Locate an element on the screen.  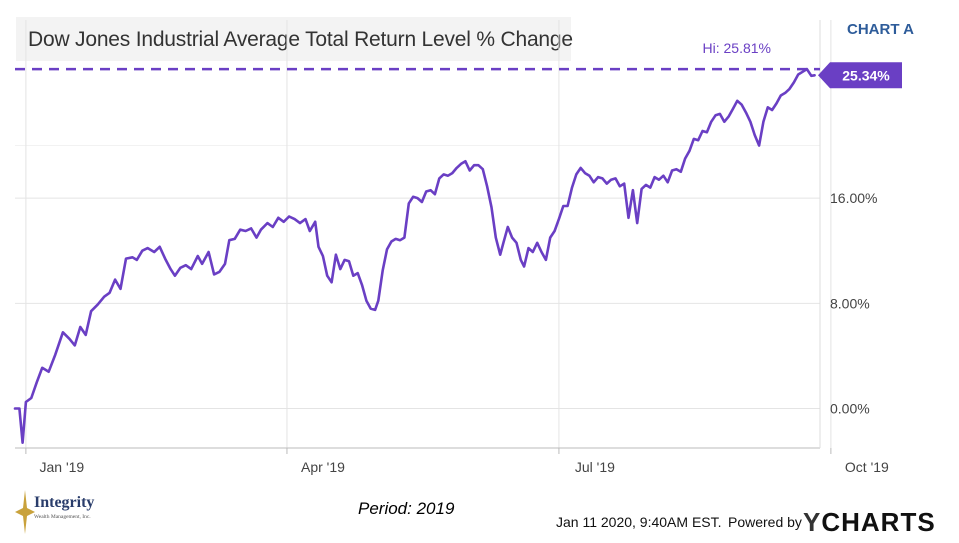
company-name: Integrity is located at coordinates (64, 502).